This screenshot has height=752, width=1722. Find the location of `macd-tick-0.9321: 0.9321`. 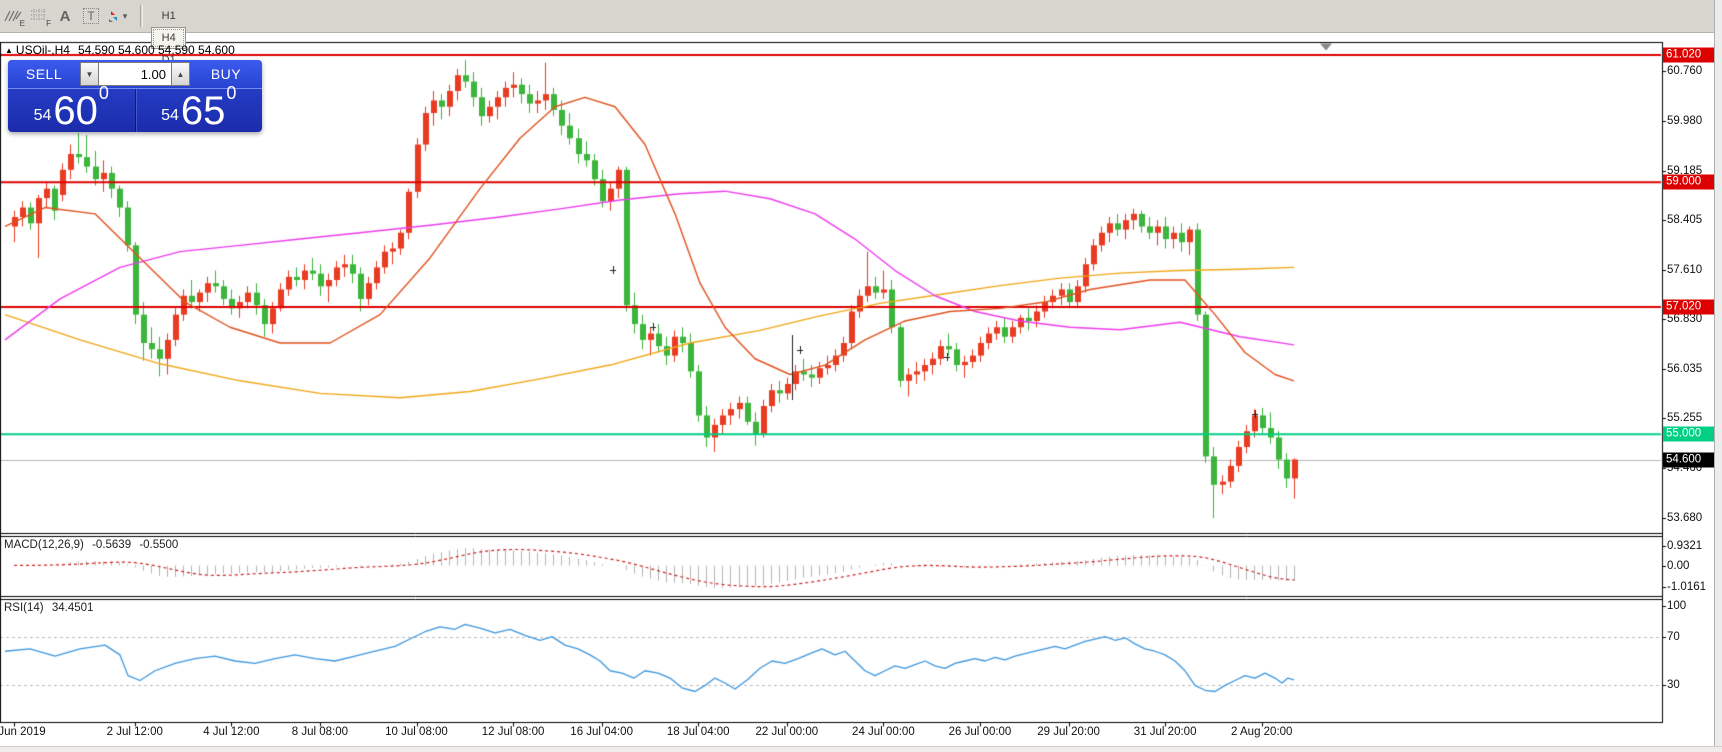

macd-tick-0.9321: 0.9321 is located at coordinates (1685, 545).